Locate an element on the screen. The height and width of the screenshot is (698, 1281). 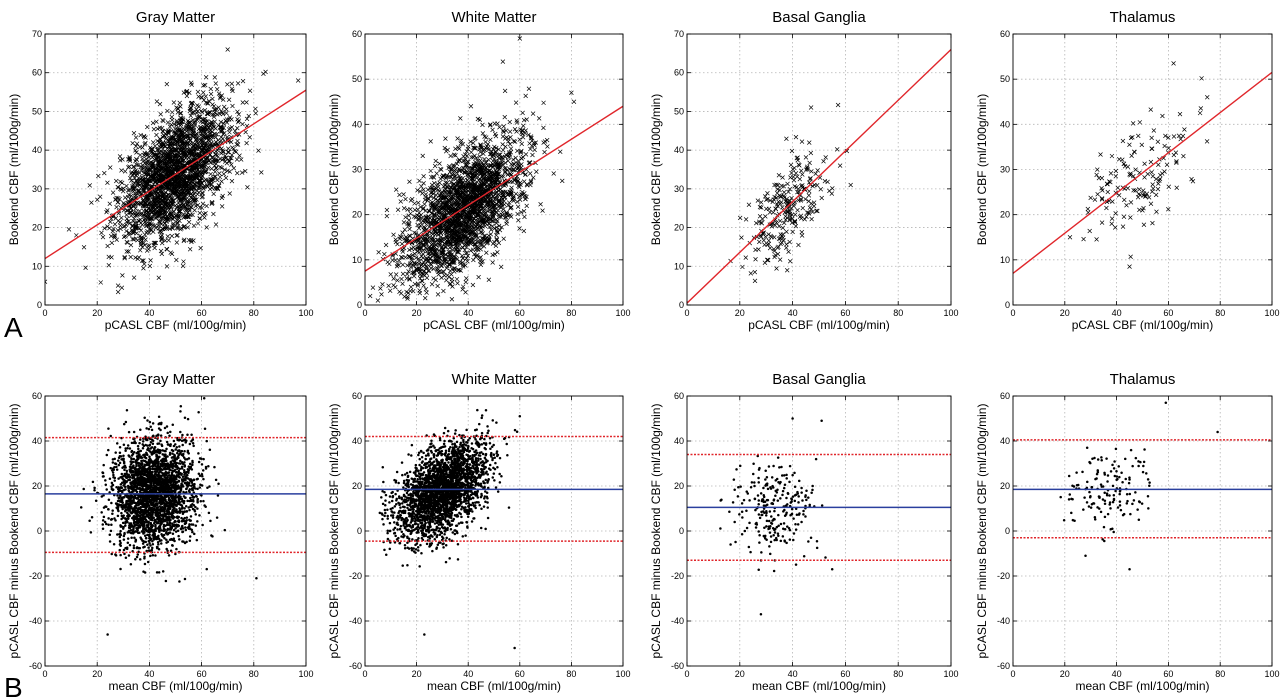
x-tick-label: 0 is located at coordinates (364, 313).